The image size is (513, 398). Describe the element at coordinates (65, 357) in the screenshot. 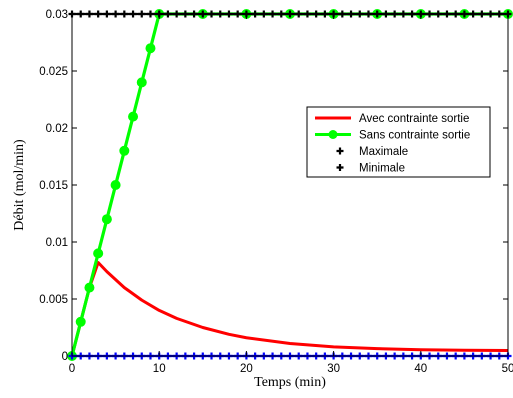

I see `y-tick-label: 0` at that location.